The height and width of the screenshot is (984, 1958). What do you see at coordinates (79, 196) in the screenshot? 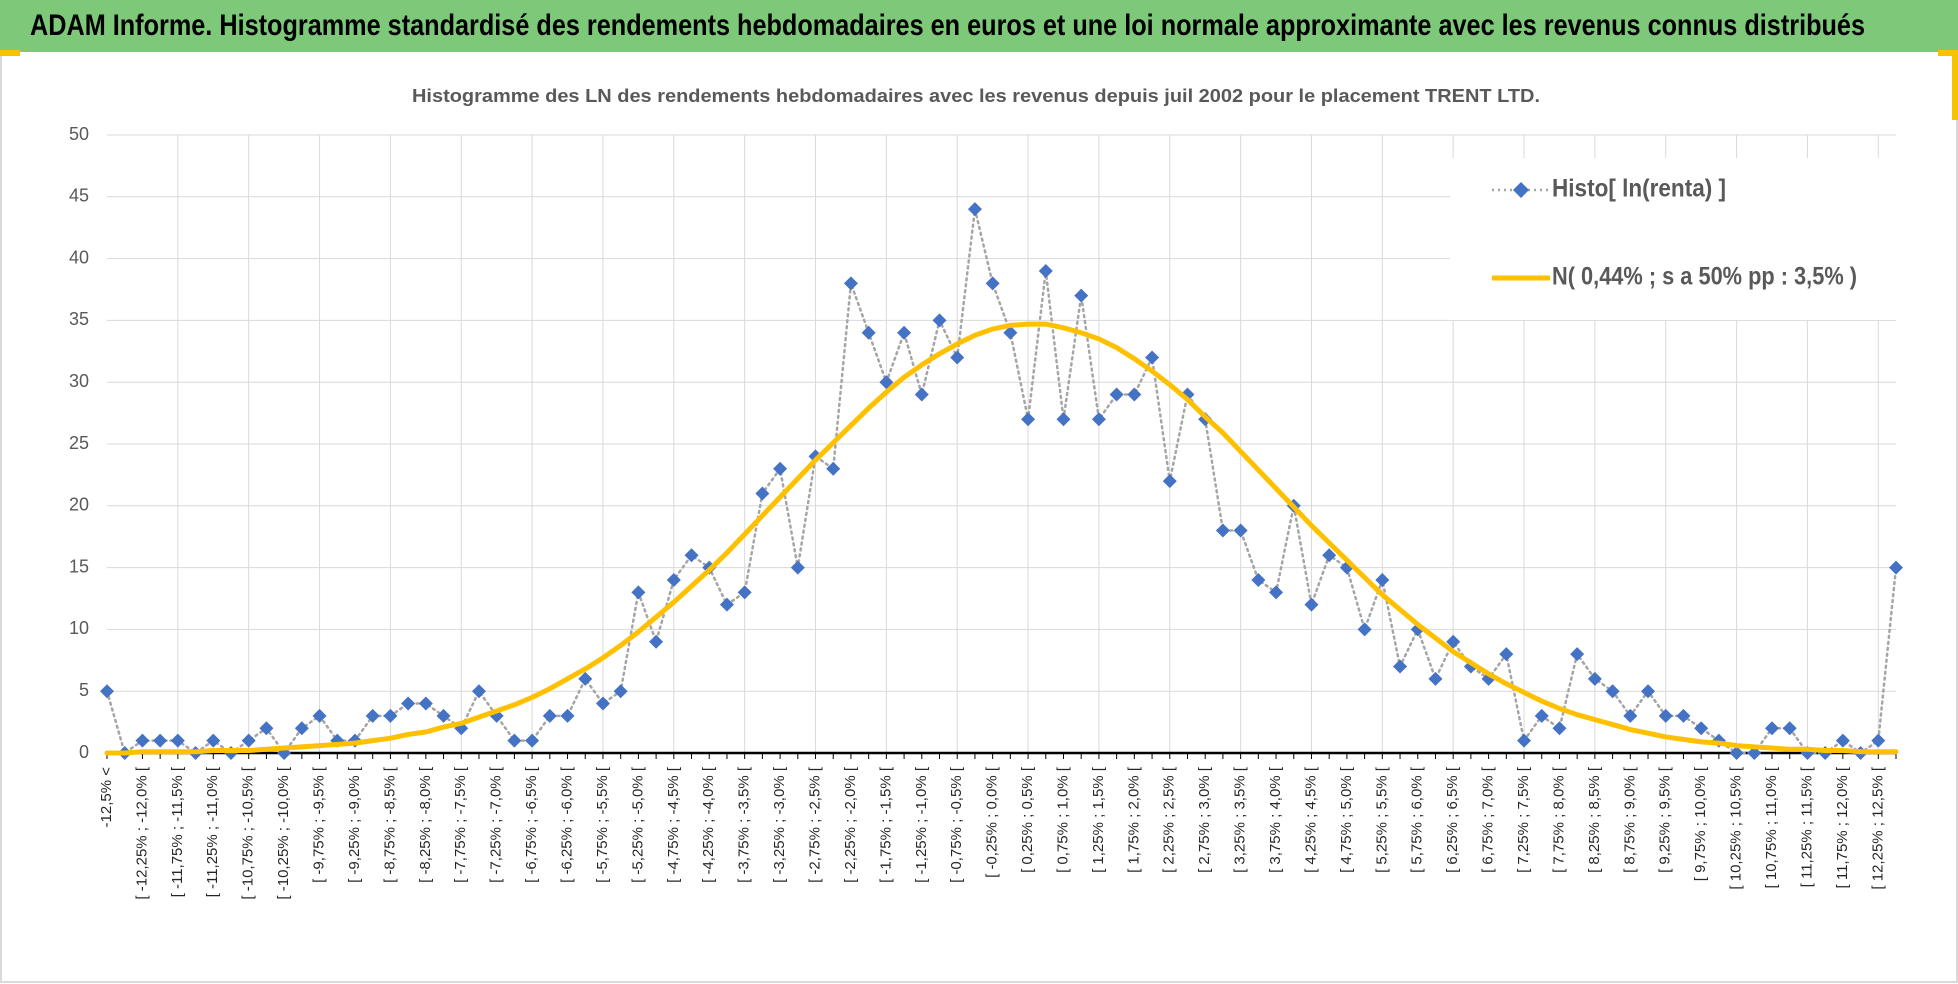
I see `y-tick-label: 45` at bounding box center [79, 196].